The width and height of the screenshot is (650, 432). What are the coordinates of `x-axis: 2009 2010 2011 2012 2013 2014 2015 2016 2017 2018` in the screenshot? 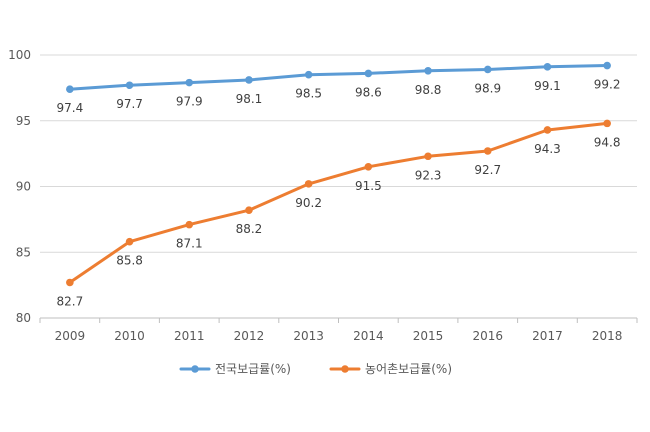 It's located at (338, 330).